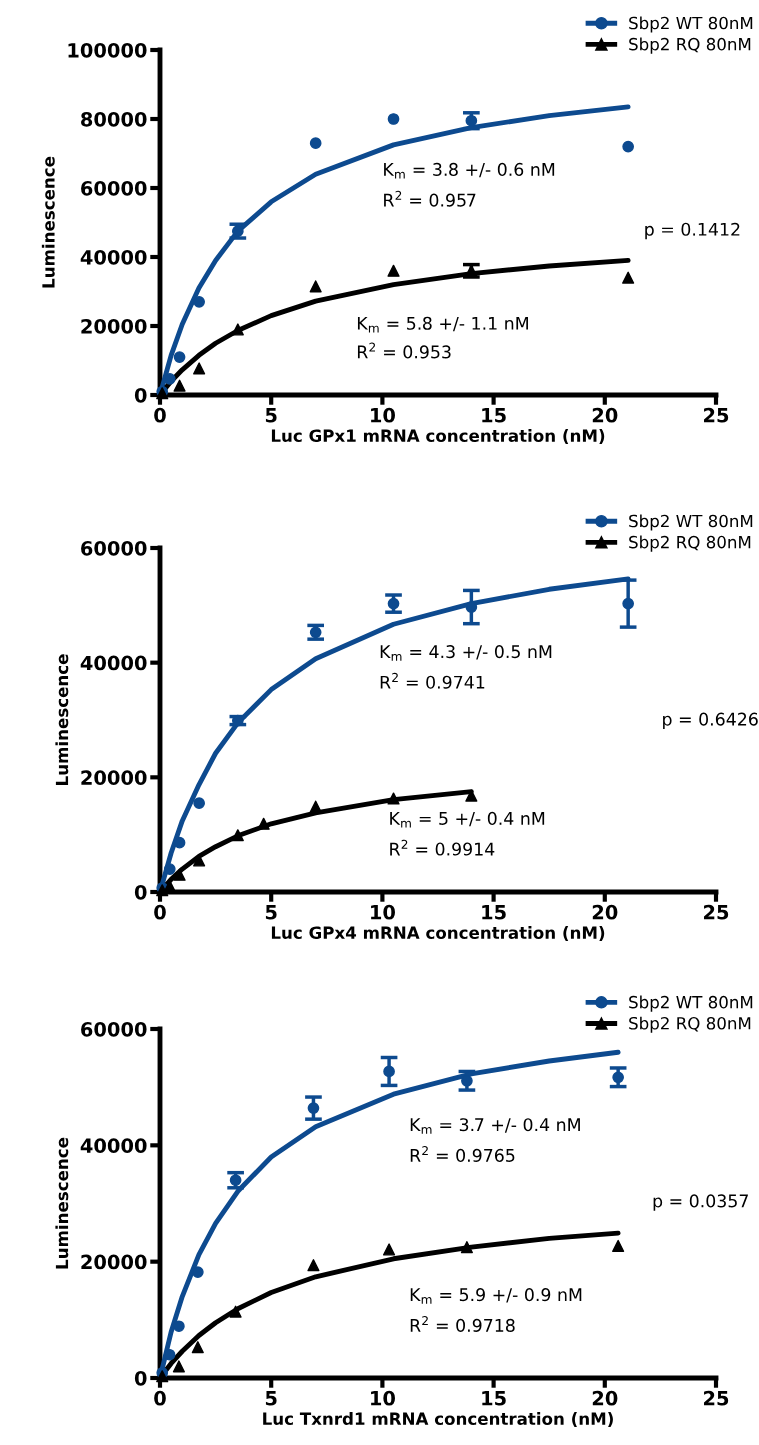 The height and width of the screenshot is (1445, 759). Describe the element at coordinates (438, 1419) in the screenshot. I see `x-axis-title: Luc Txnrd1 mRNA concentration (nM)` at that location.